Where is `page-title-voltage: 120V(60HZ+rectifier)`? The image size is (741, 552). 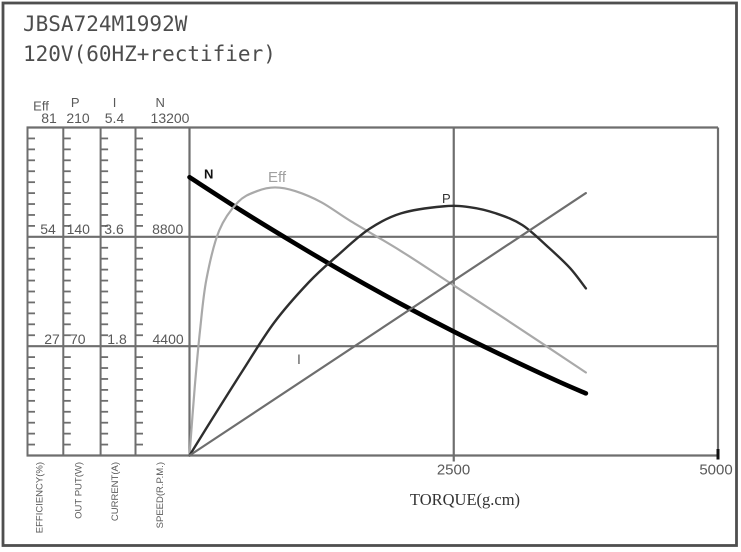 page-title-voltage: 120V(60HZ+rectifier) is located at coordinates (149, 54).